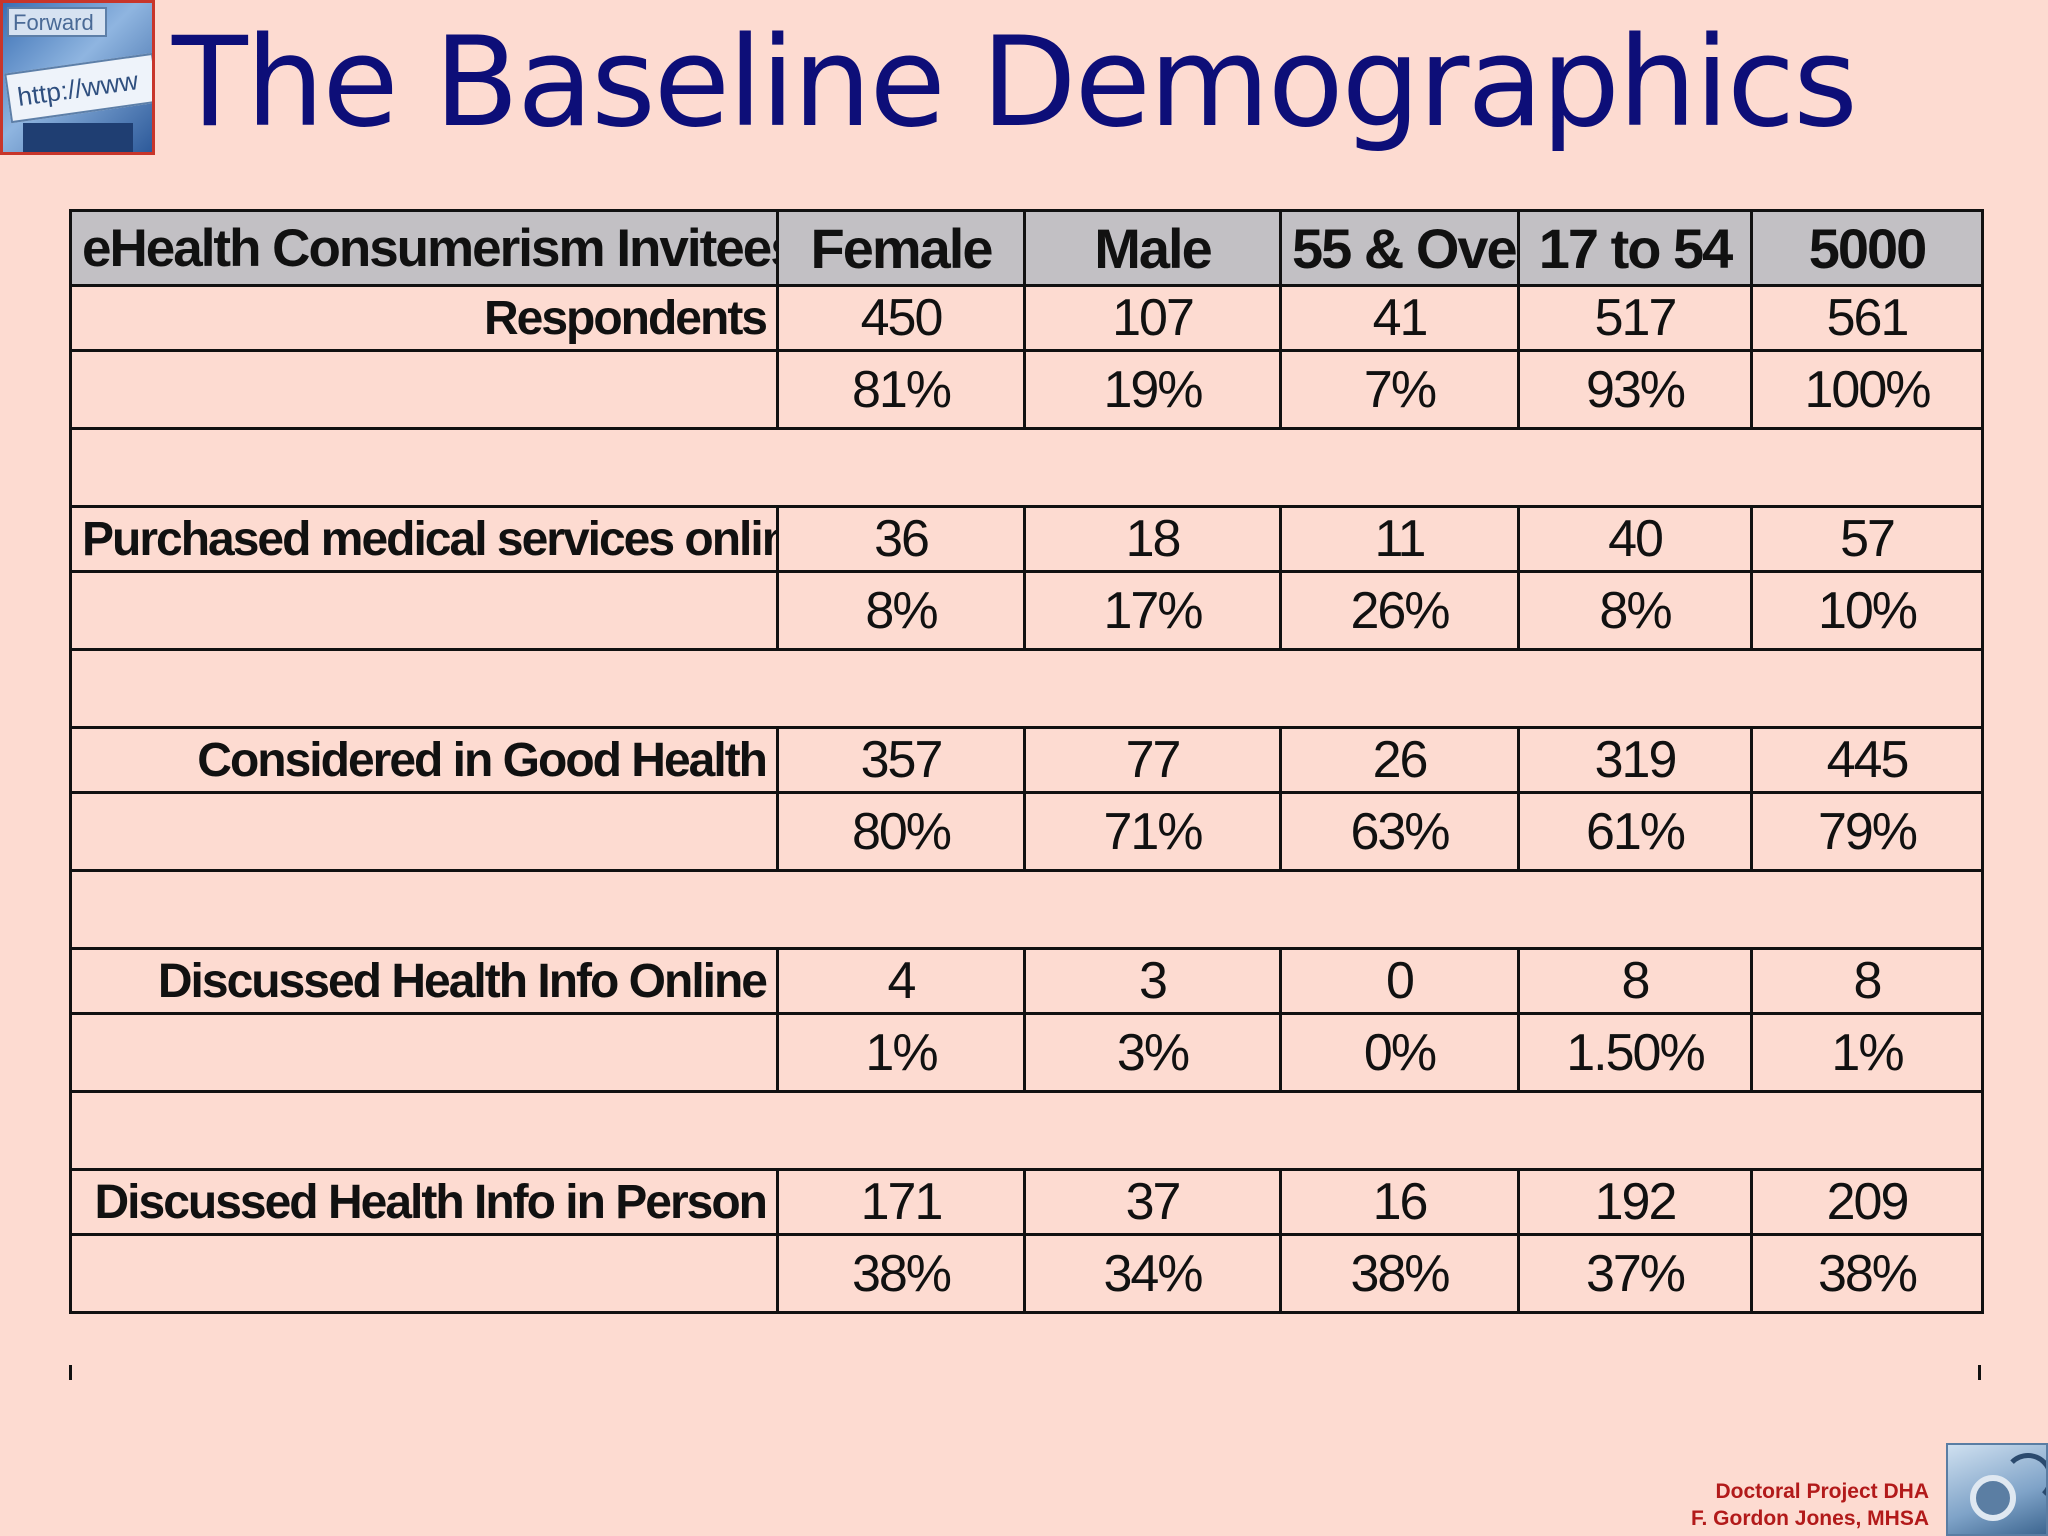  I want to click on table-cell: 4, so click(901, 981).